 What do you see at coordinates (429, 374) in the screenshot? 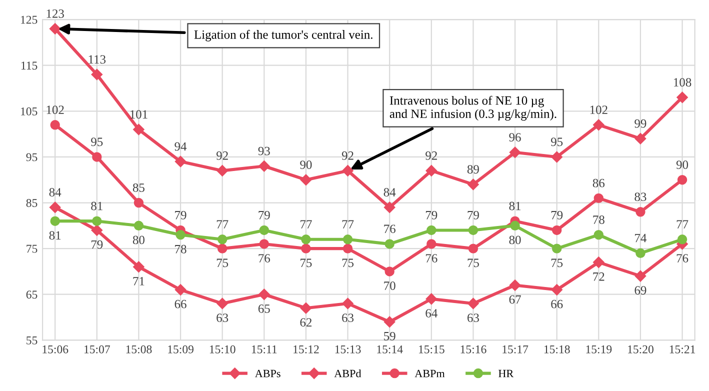
I see `legend-label: ABPm` at bounding box center [429, 374].